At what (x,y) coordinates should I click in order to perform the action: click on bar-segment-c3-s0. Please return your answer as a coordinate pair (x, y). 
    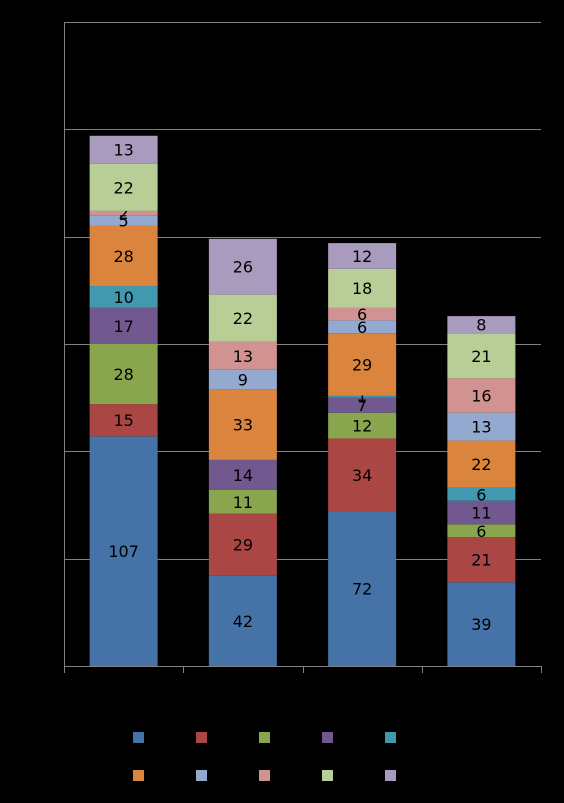
    Looking at the image, I should click on (481, 624).